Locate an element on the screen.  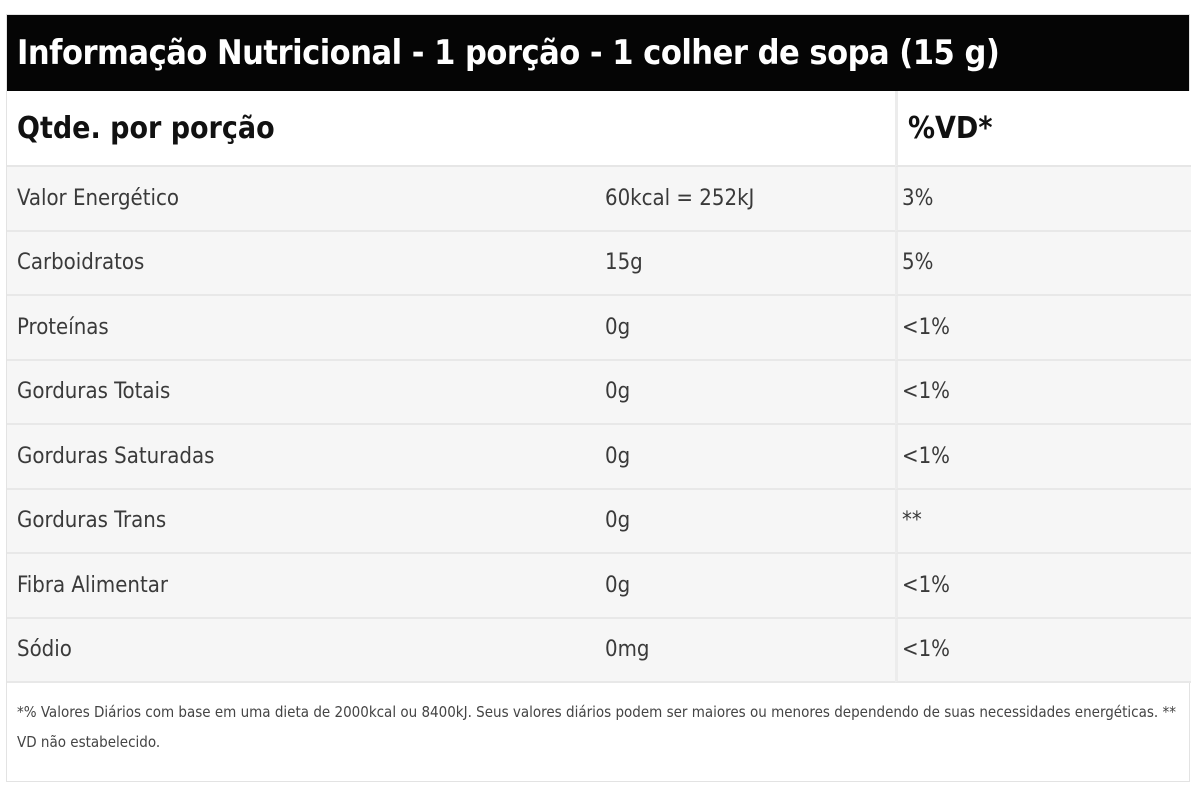
nutrient-name: Gorduras Totais is located at coordinates (303, 392).